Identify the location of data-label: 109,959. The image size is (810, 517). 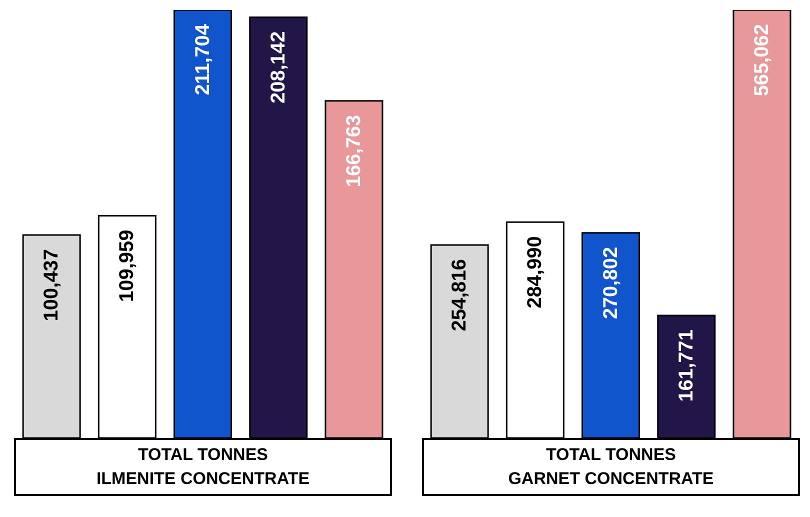
(127, 266).